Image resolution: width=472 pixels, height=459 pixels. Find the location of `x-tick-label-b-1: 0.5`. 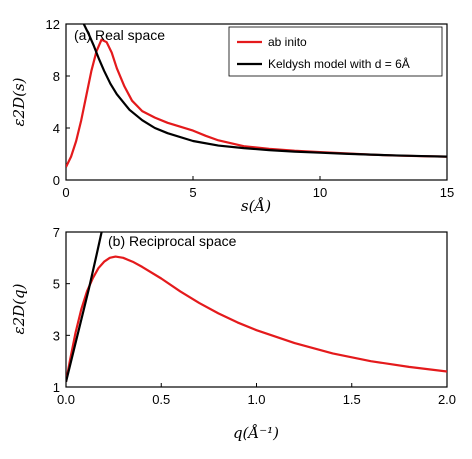

x-tick-label-b-1: 0.5 is located at coordinates (161, 399).